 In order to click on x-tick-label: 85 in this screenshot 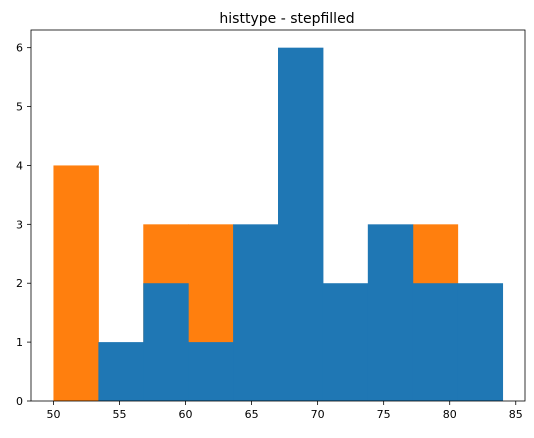, I will do `click(516, 414)`.